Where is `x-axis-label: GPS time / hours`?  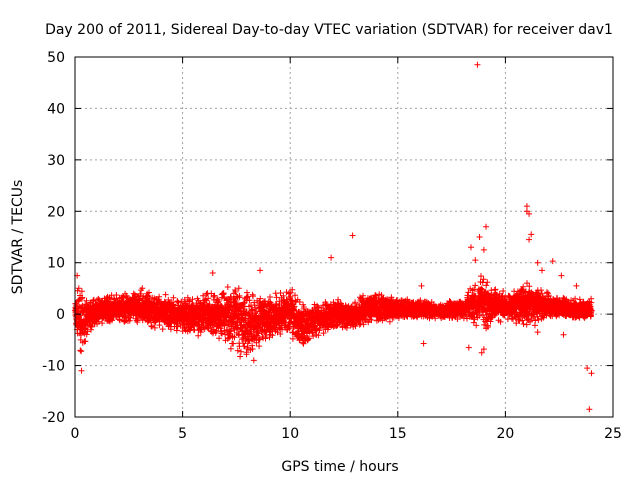
x-axis-label: GPS time / hours is located at coordinates (339, 467).